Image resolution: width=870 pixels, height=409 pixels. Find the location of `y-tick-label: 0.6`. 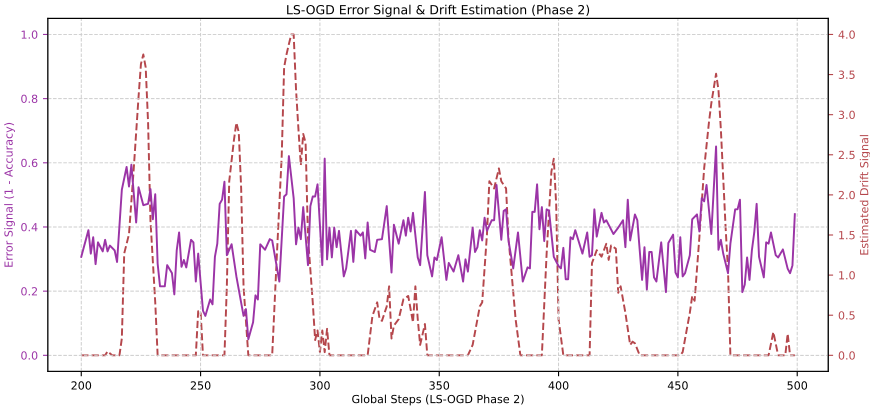

y-tick-label: 0.6 is located at coordinates (29, 163).